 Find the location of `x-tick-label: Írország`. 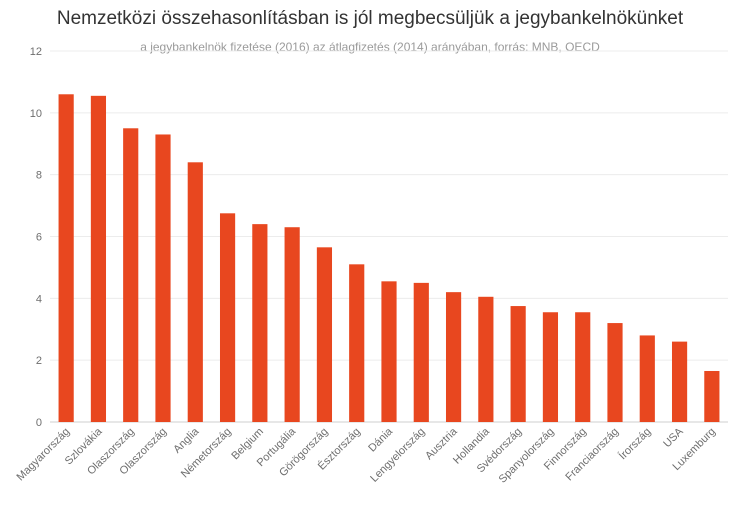

x-tick-label: Írország is located at coordinates (634, 443).